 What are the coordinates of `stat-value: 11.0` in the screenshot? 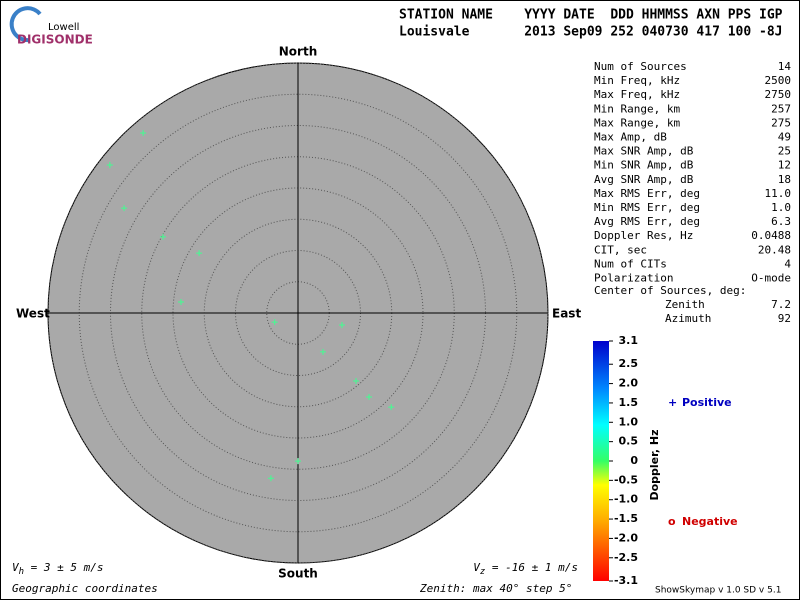 It's located at (778, 193).